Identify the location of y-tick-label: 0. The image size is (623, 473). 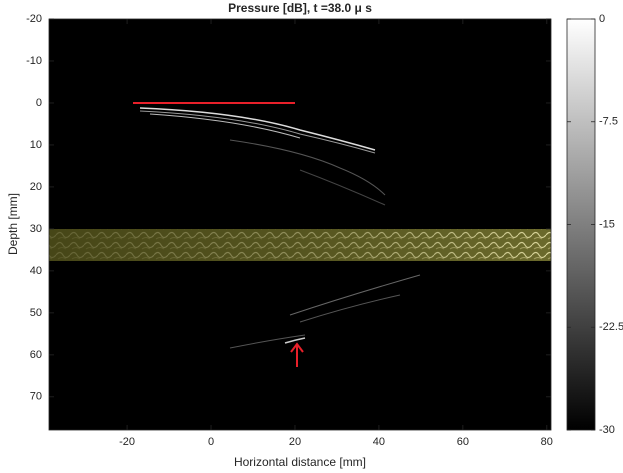
(39, 103).